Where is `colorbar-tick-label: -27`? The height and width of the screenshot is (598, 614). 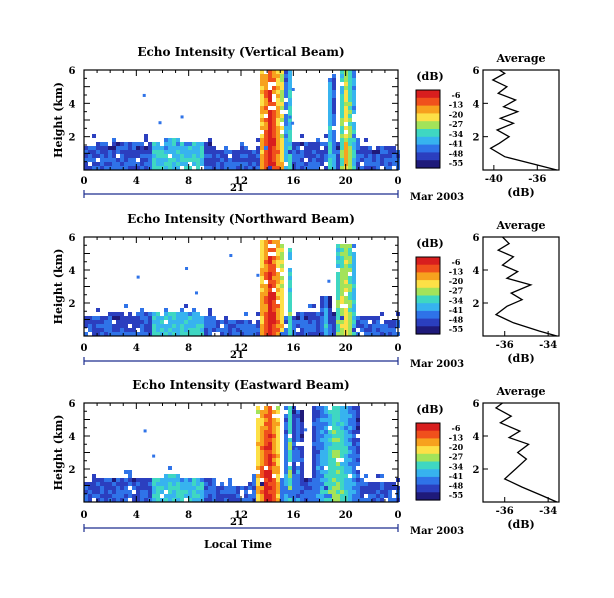
colorbar-tick-label: -27 is located at coordinates (456, 291).